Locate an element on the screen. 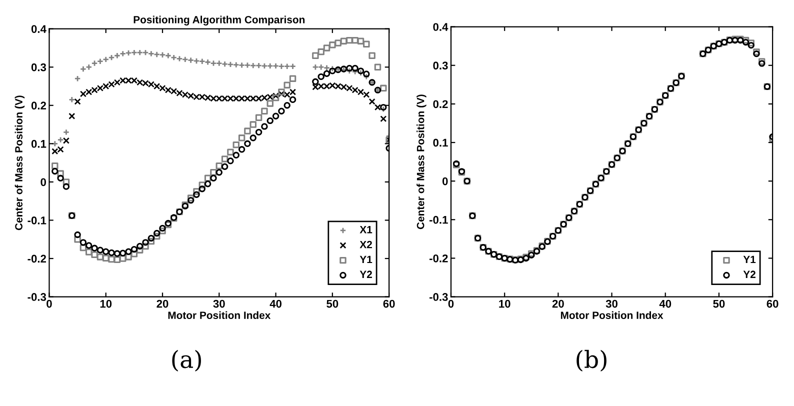 This screenshot has width=794, height=406. text: (b) is located at coordinates (591, 361).